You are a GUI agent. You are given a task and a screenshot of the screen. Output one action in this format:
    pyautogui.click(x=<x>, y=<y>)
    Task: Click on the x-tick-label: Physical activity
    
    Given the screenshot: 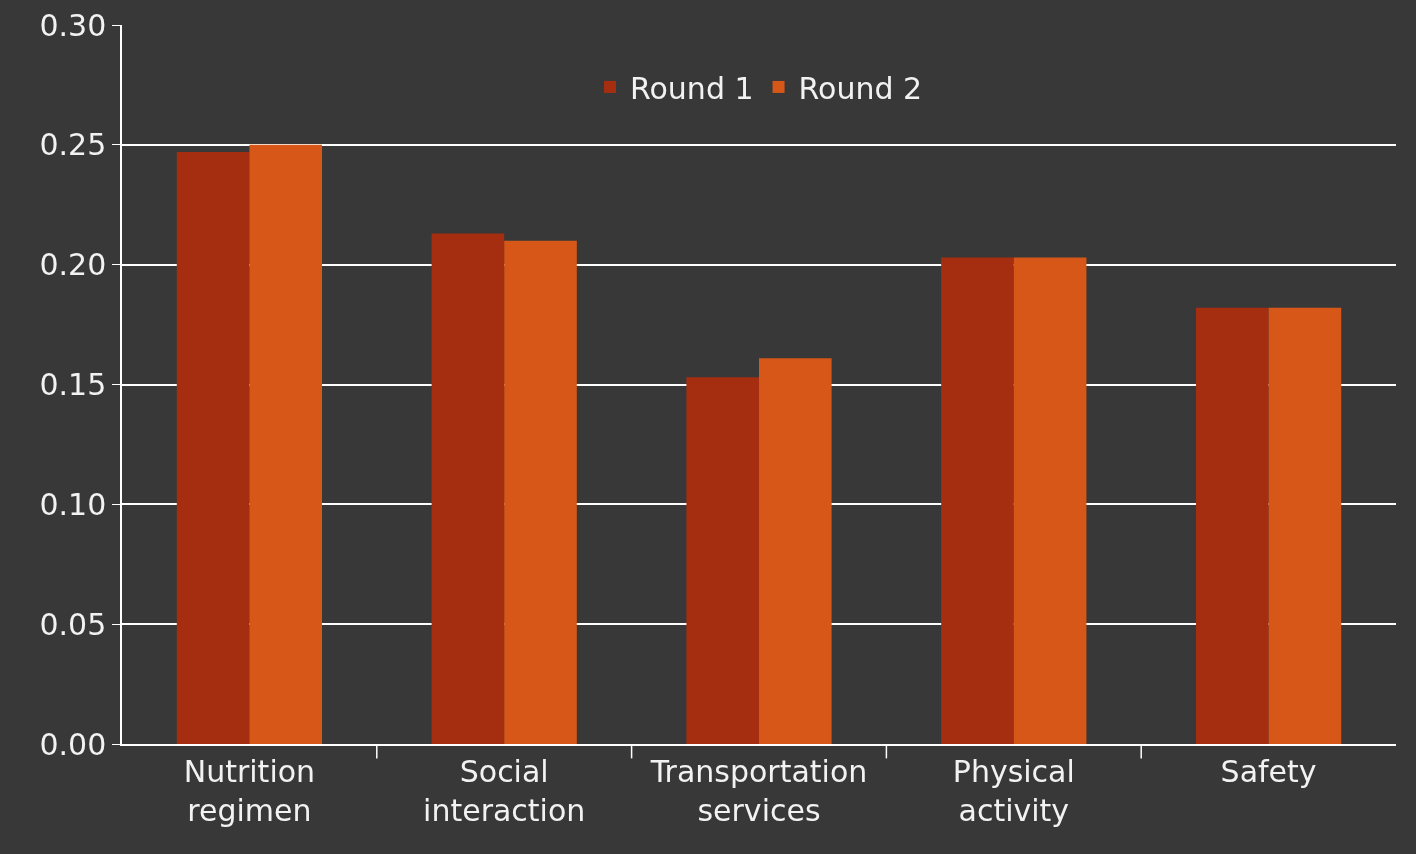 What is the action you would take?
    pyautogui.click(x=1013, y=790)
    